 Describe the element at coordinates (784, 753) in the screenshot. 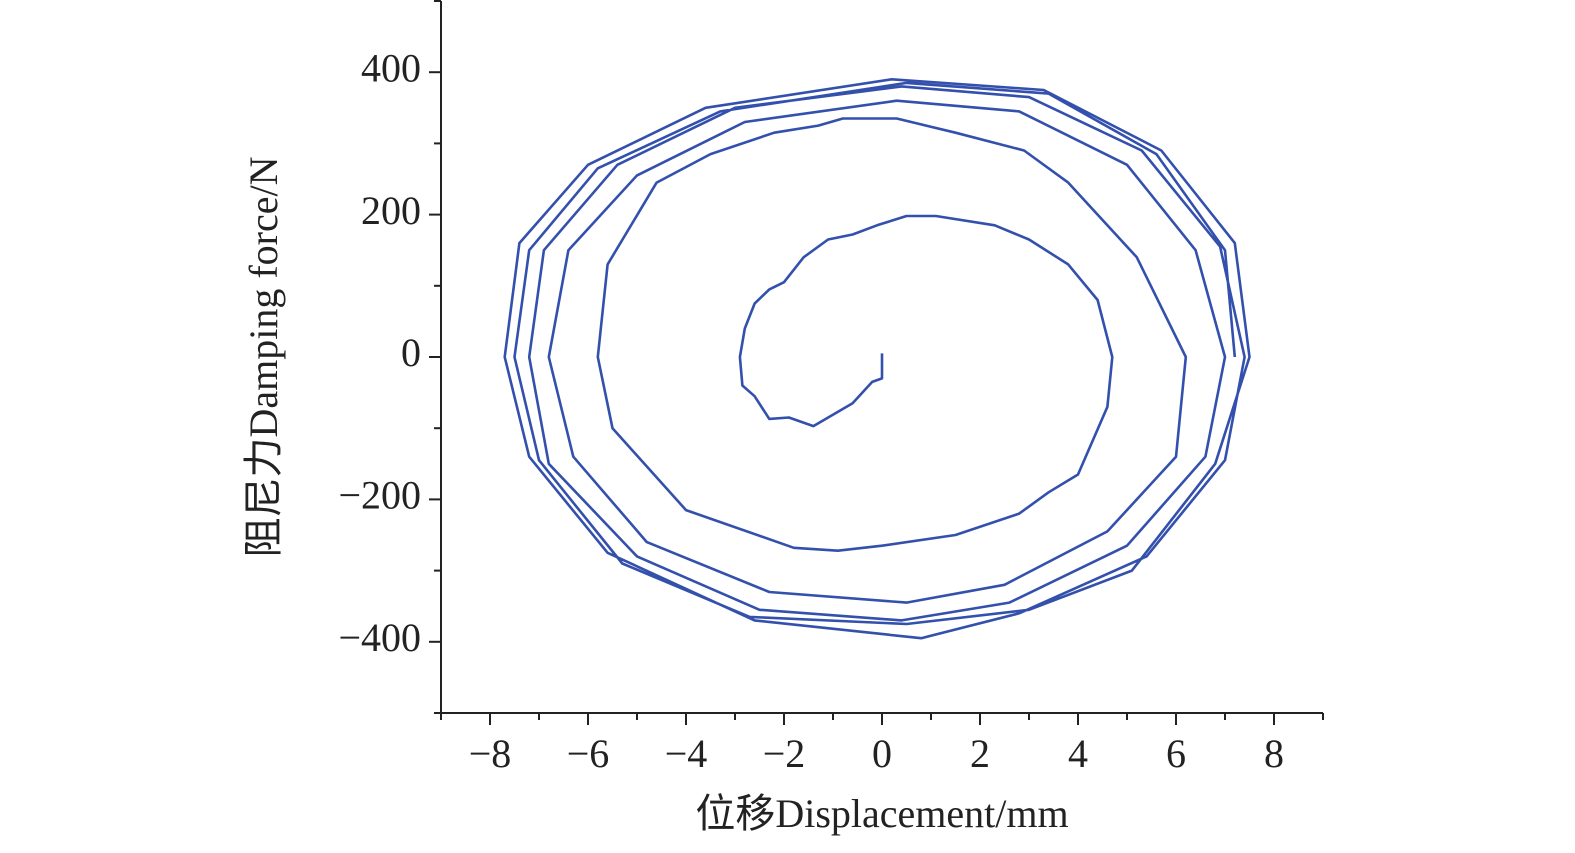

I see `x-tick-label: −2` at that location.